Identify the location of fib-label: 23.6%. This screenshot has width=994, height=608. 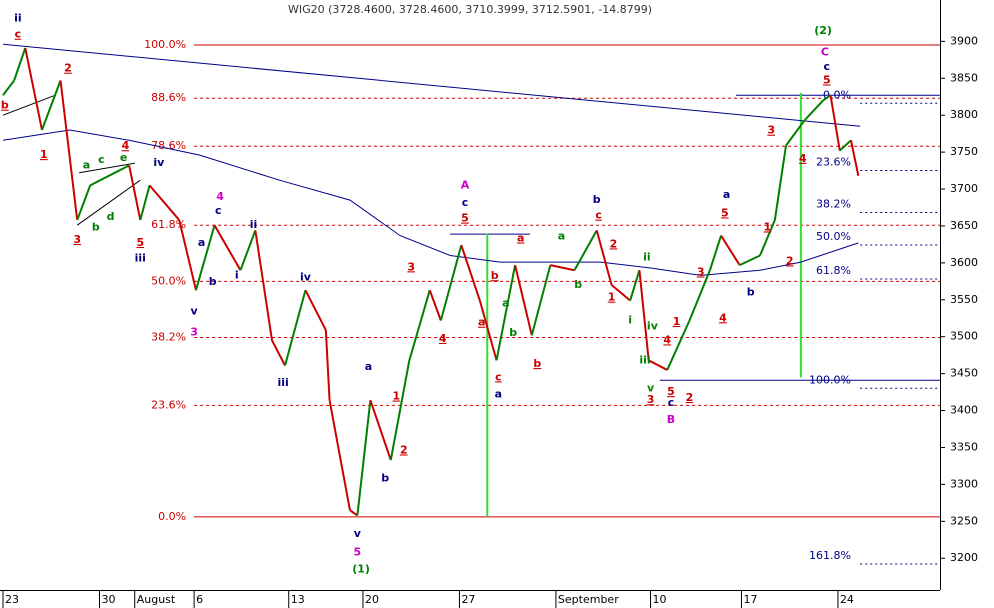
(168, 404).